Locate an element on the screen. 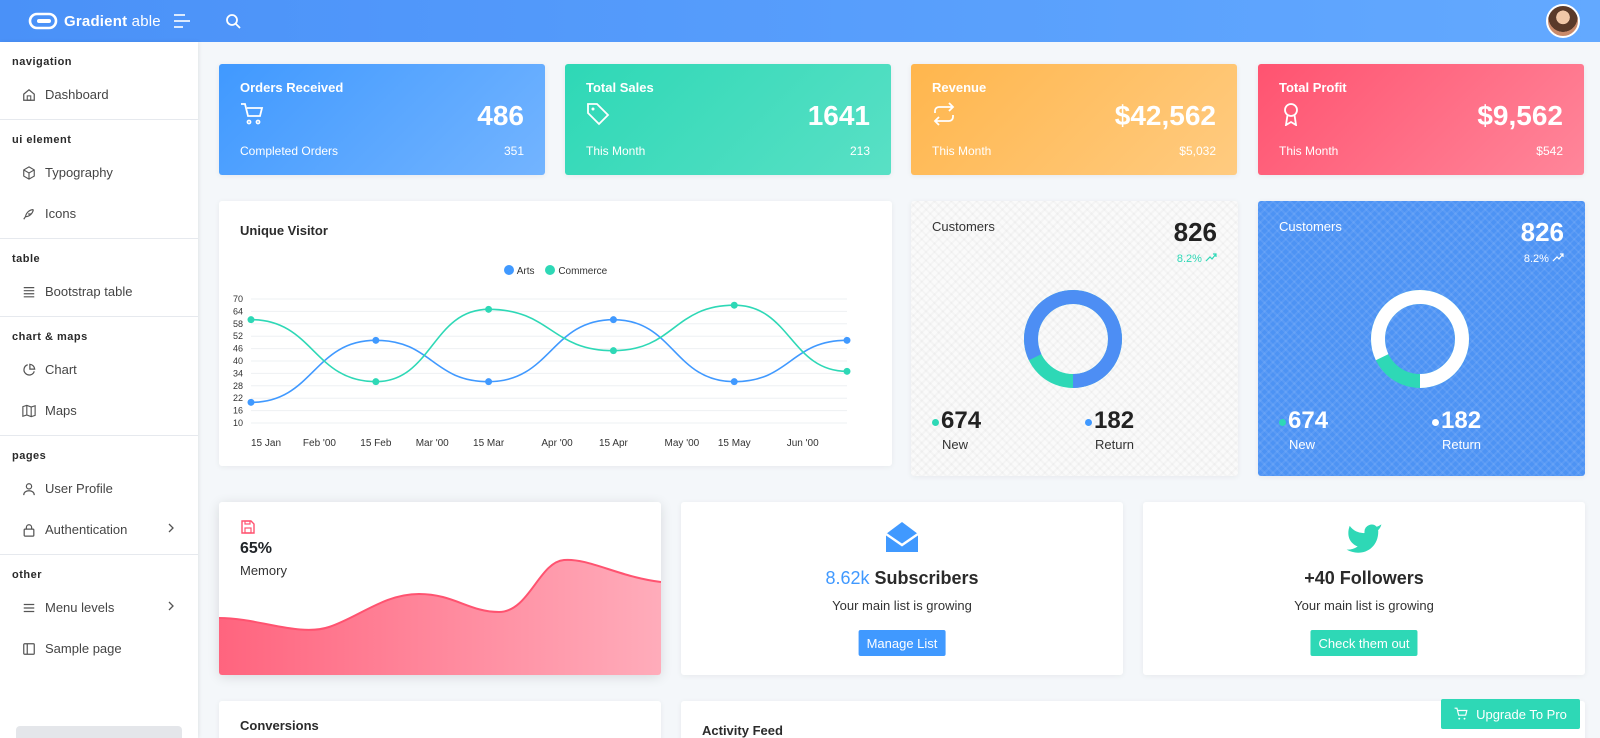  x-tick-label: Mar '00 is located at coordinates (432, 443).